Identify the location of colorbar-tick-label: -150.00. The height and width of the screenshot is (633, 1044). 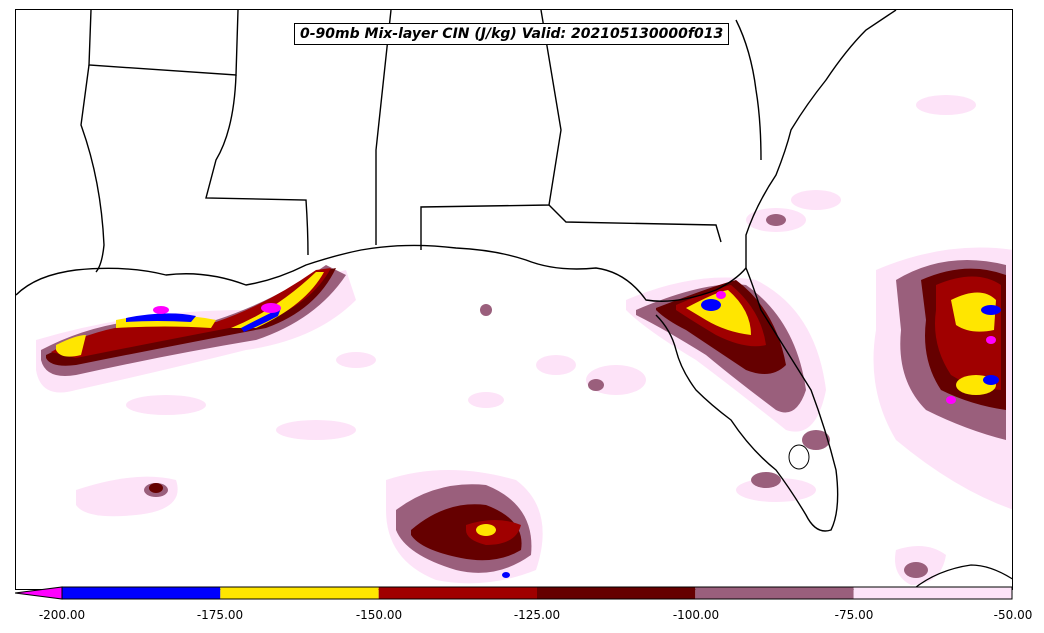
(379, 615).